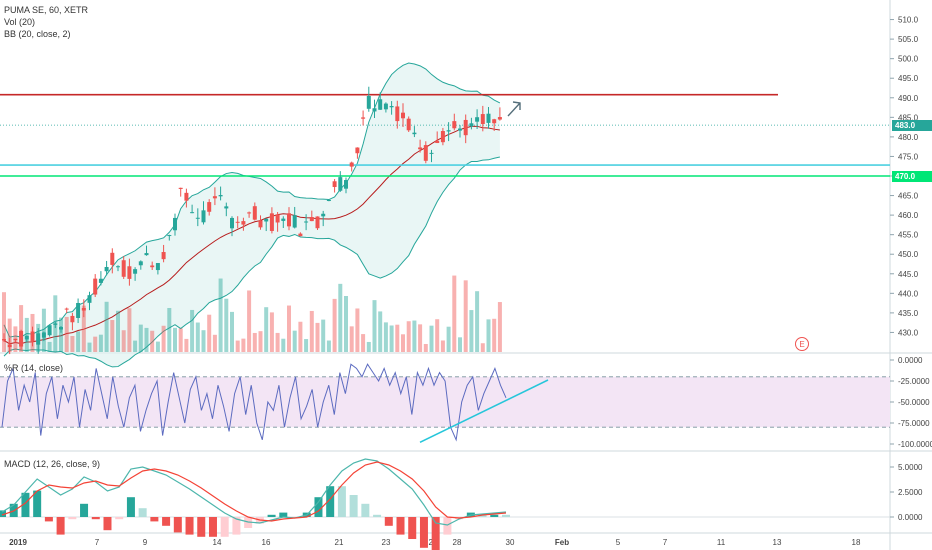 Image resolution: width=932 pixels, height=550 pixels. I want to click on bollinger-label: BB (20, close, 2), so click(37, 34).